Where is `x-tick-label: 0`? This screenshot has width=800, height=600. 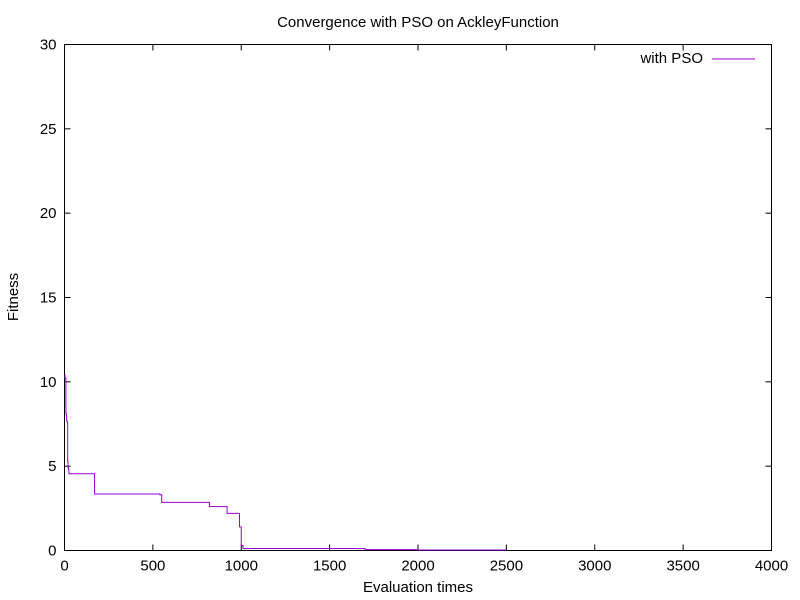 x-tick-label: 0 is located at coordinates (64, 566).